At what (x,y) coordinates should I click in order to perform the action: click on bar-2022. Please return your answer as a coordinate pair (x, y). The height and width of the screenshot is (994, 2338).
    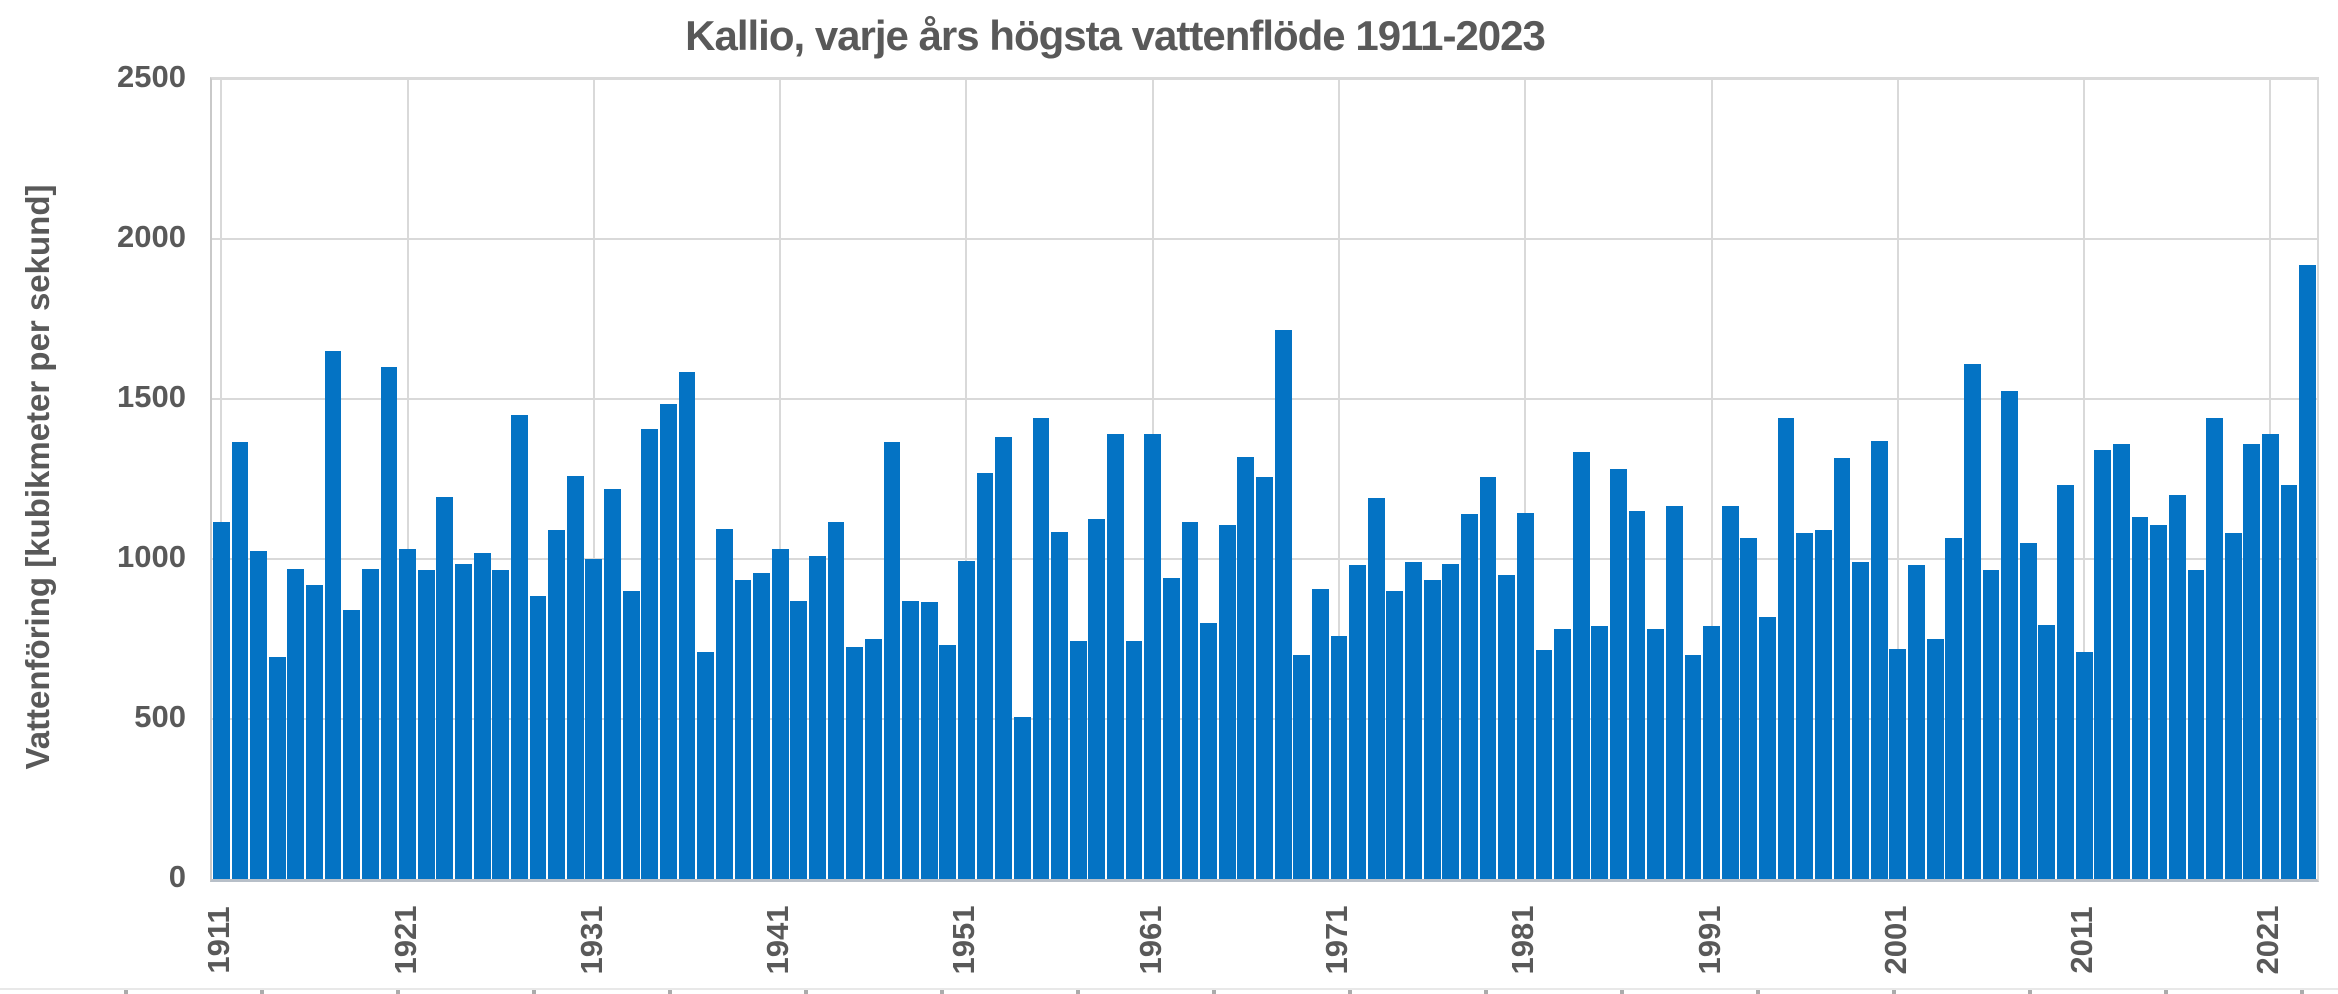
    Looking at the image, I should click on (2289, 682).